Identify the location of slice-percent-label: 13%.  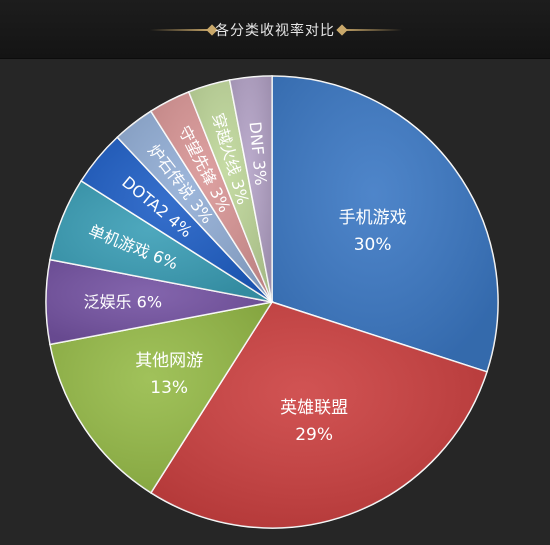
(169, 388).